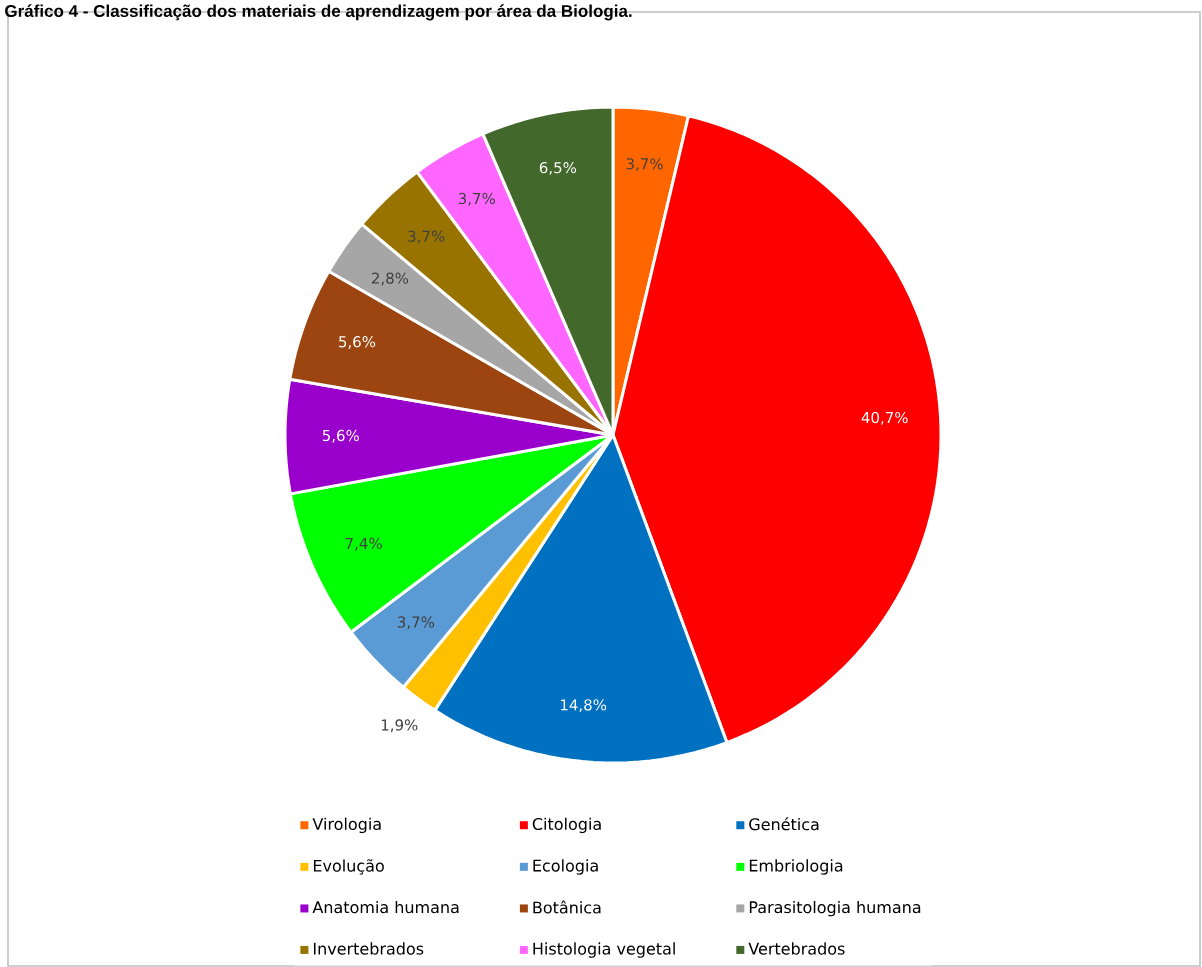  I want to click on legend-label: Anatomia humana, so click(385, 907).